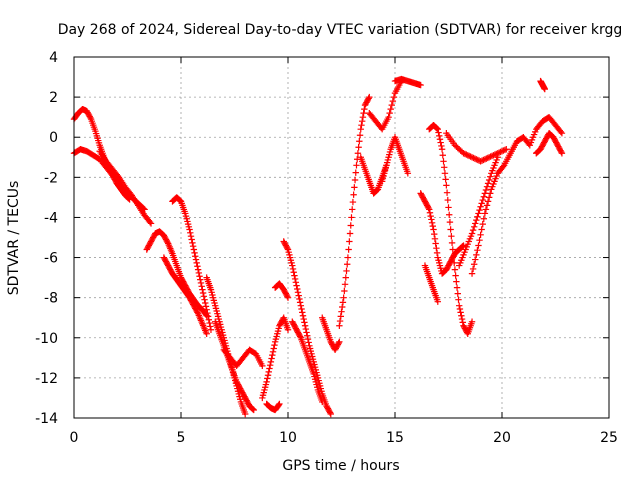 The width and height of the screenshot is (640, 480). I want to click on x-tick-labels: 0 5 10 15 20 25, so click(344, 438).